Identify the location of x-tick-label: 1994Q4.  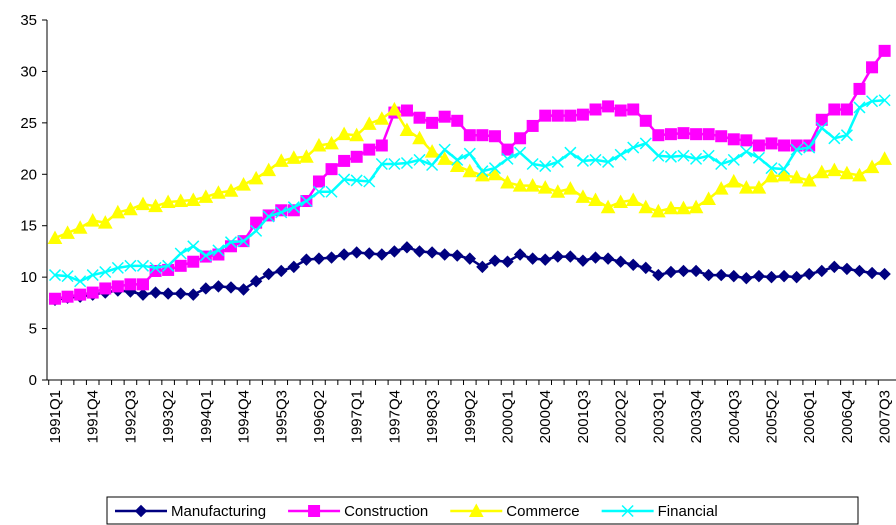
(244, 416).